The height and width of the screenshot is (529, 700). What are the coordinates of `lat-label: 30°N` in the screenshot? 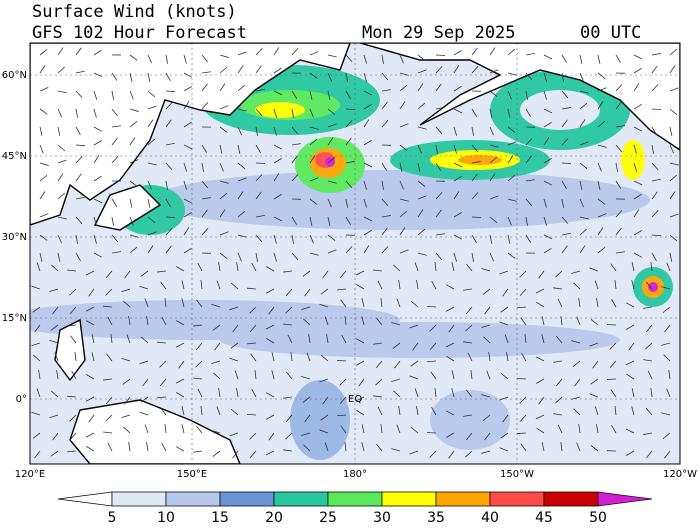 It's located at (14, 237).